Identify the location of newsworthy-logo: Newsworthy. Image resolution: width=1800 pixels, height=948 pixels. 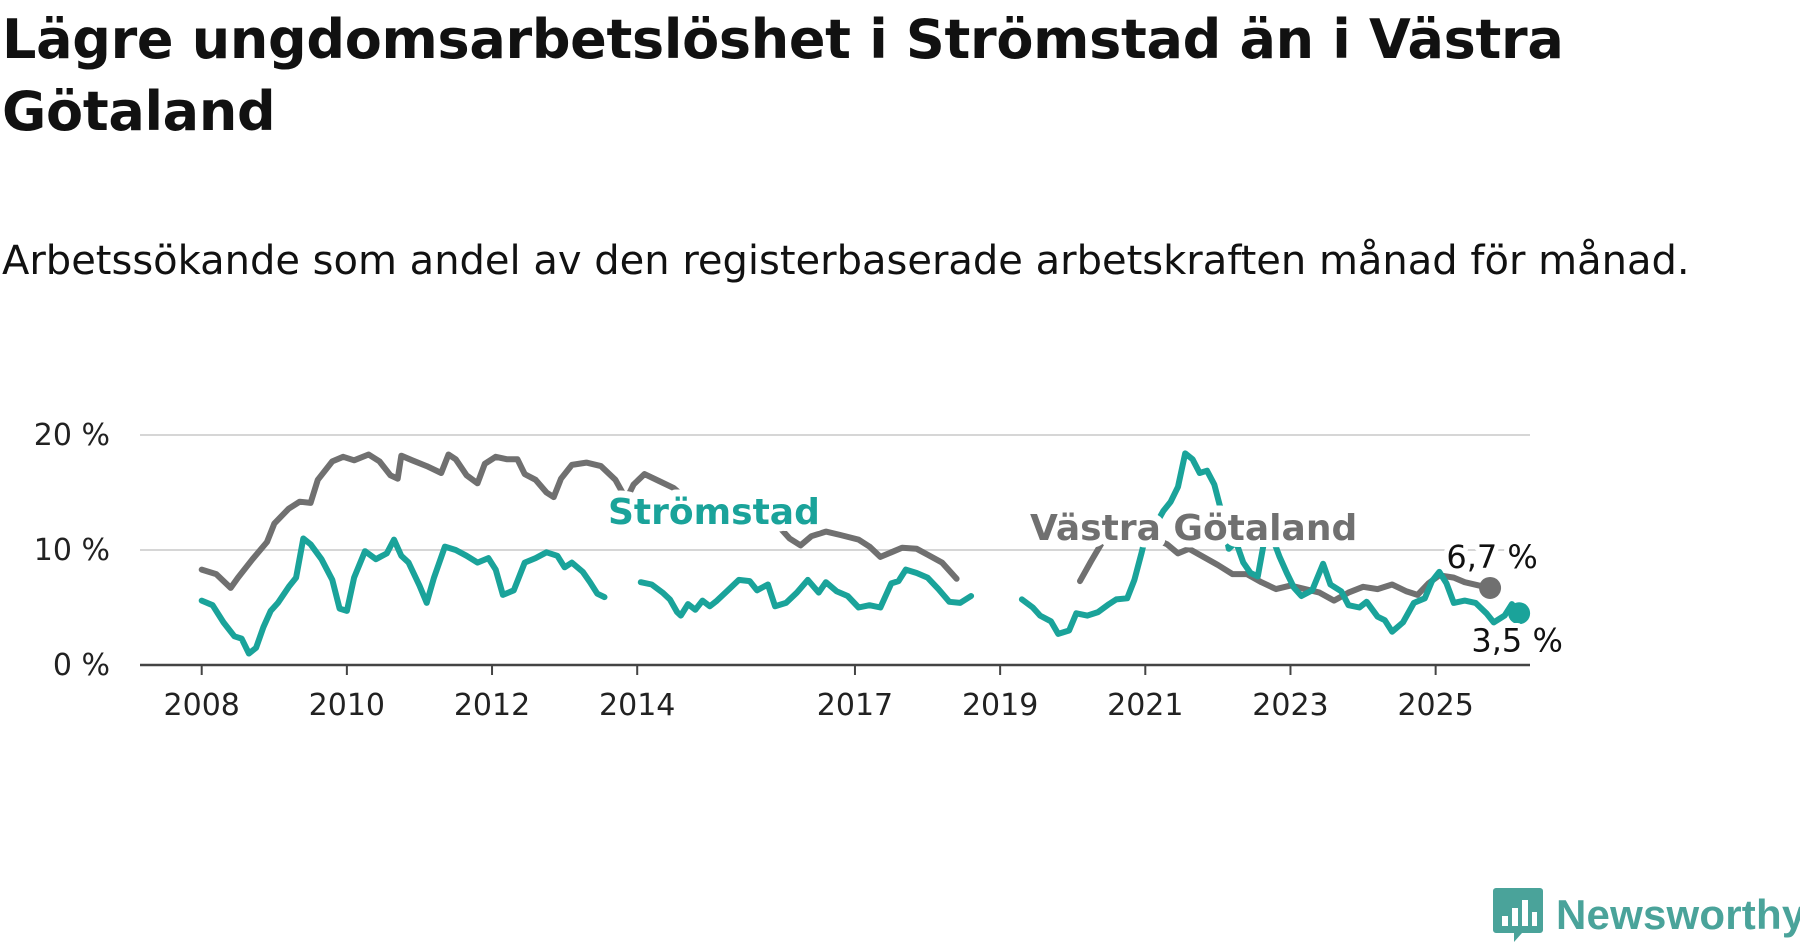
(1646, 915).